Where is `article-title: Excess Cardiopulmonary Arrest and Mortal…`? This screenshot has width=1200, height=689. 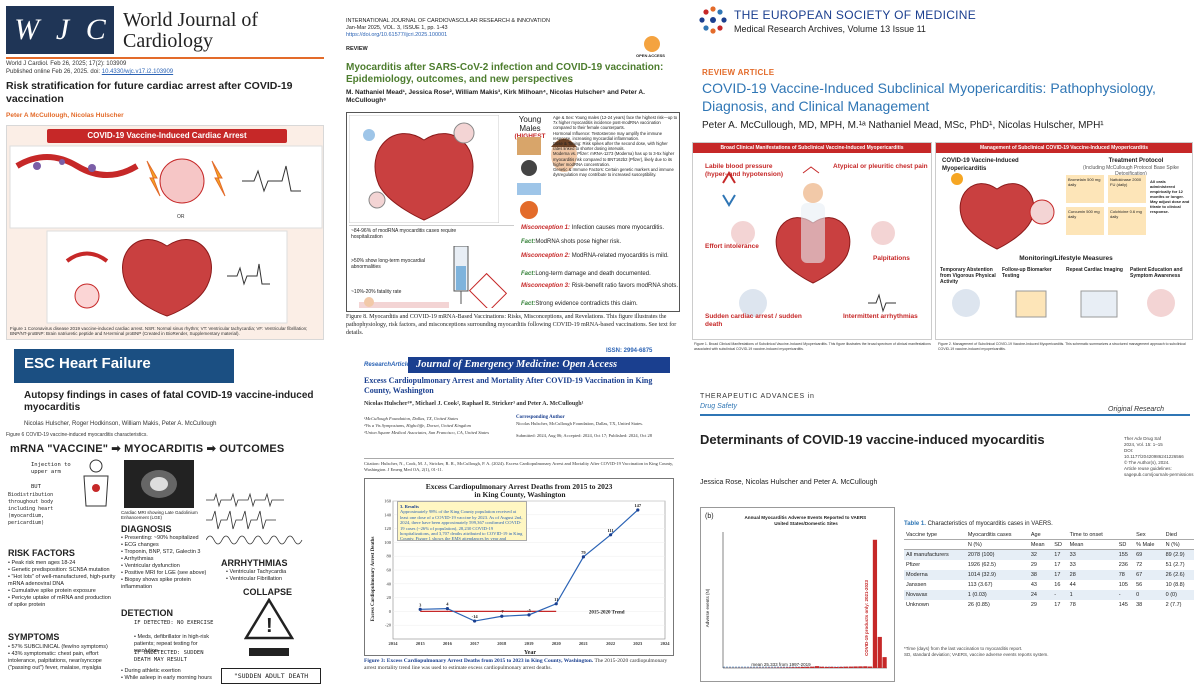
article-title: Excess Cardiopulmonary Arrest and Mortal… is located at coordinates (508, 385).